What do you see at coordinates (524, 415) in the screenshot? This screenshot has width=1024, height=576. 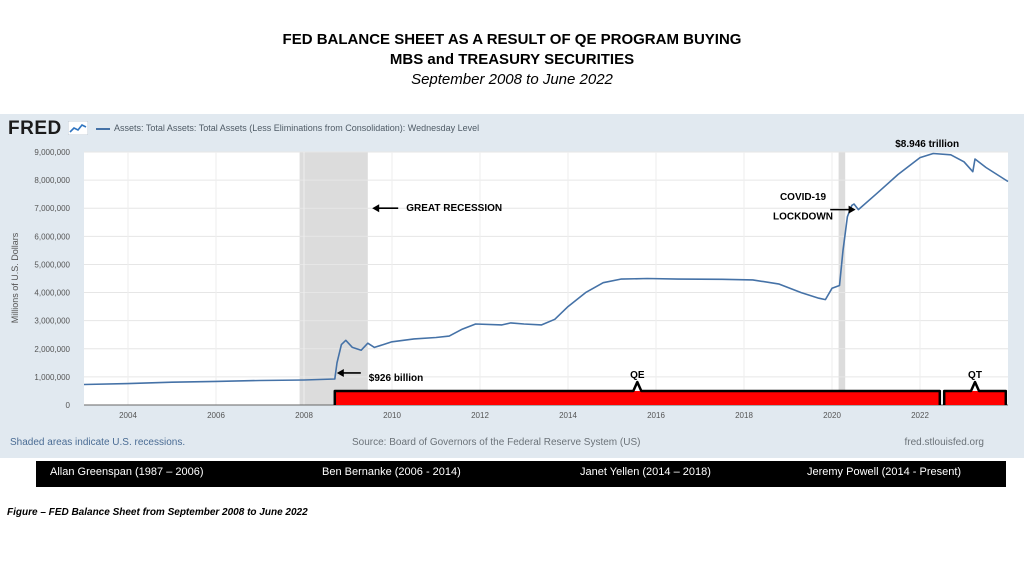 I see `x-tick-layer: 2004 2006 2008 2010 2012 2014 2016 2018 2020 2022` at bounding box center [524, 415].